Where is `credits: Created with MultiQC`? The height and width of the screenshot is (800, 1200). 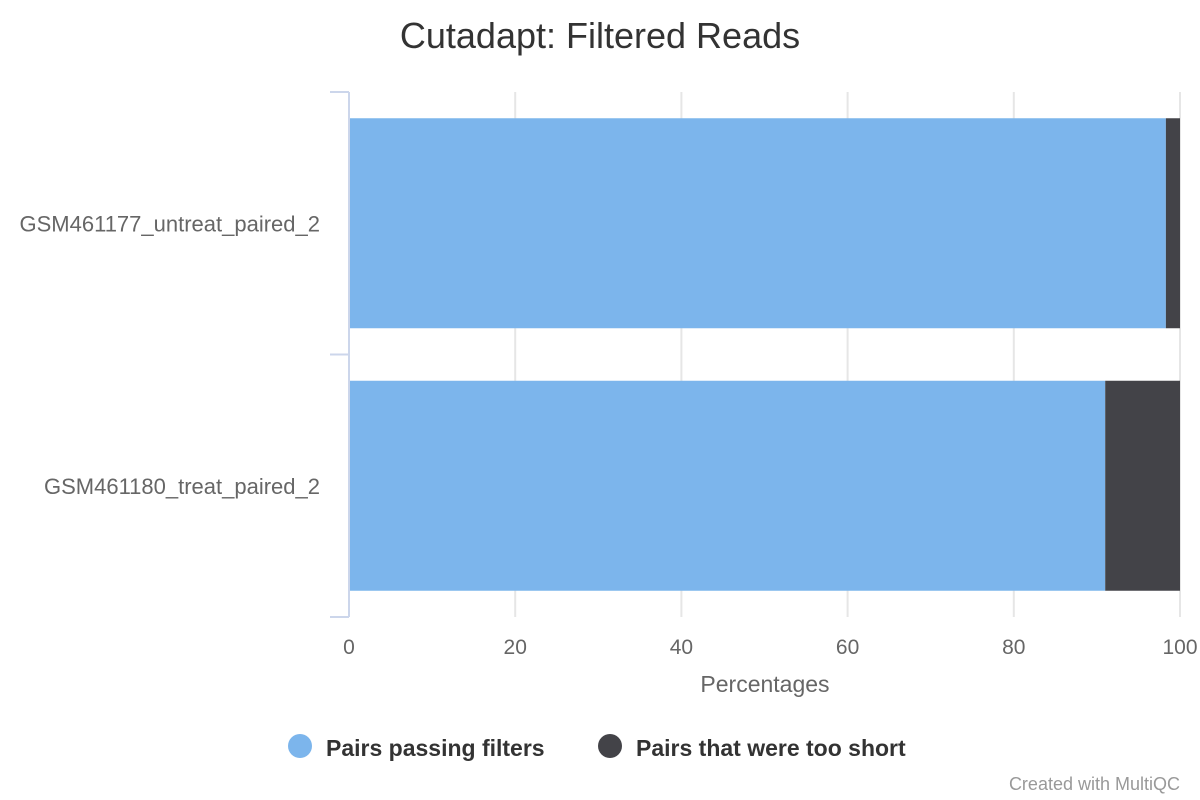 credits: Created with MultiQC is located at coordinates (1094, 784).